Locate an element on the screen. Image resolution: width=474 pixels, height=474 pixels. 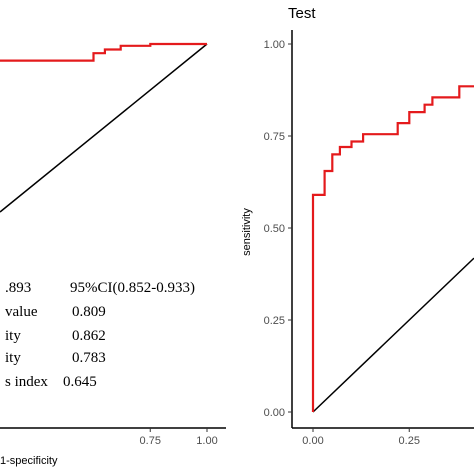
left-stat-label: .893 is located at coordinates (18, 288).